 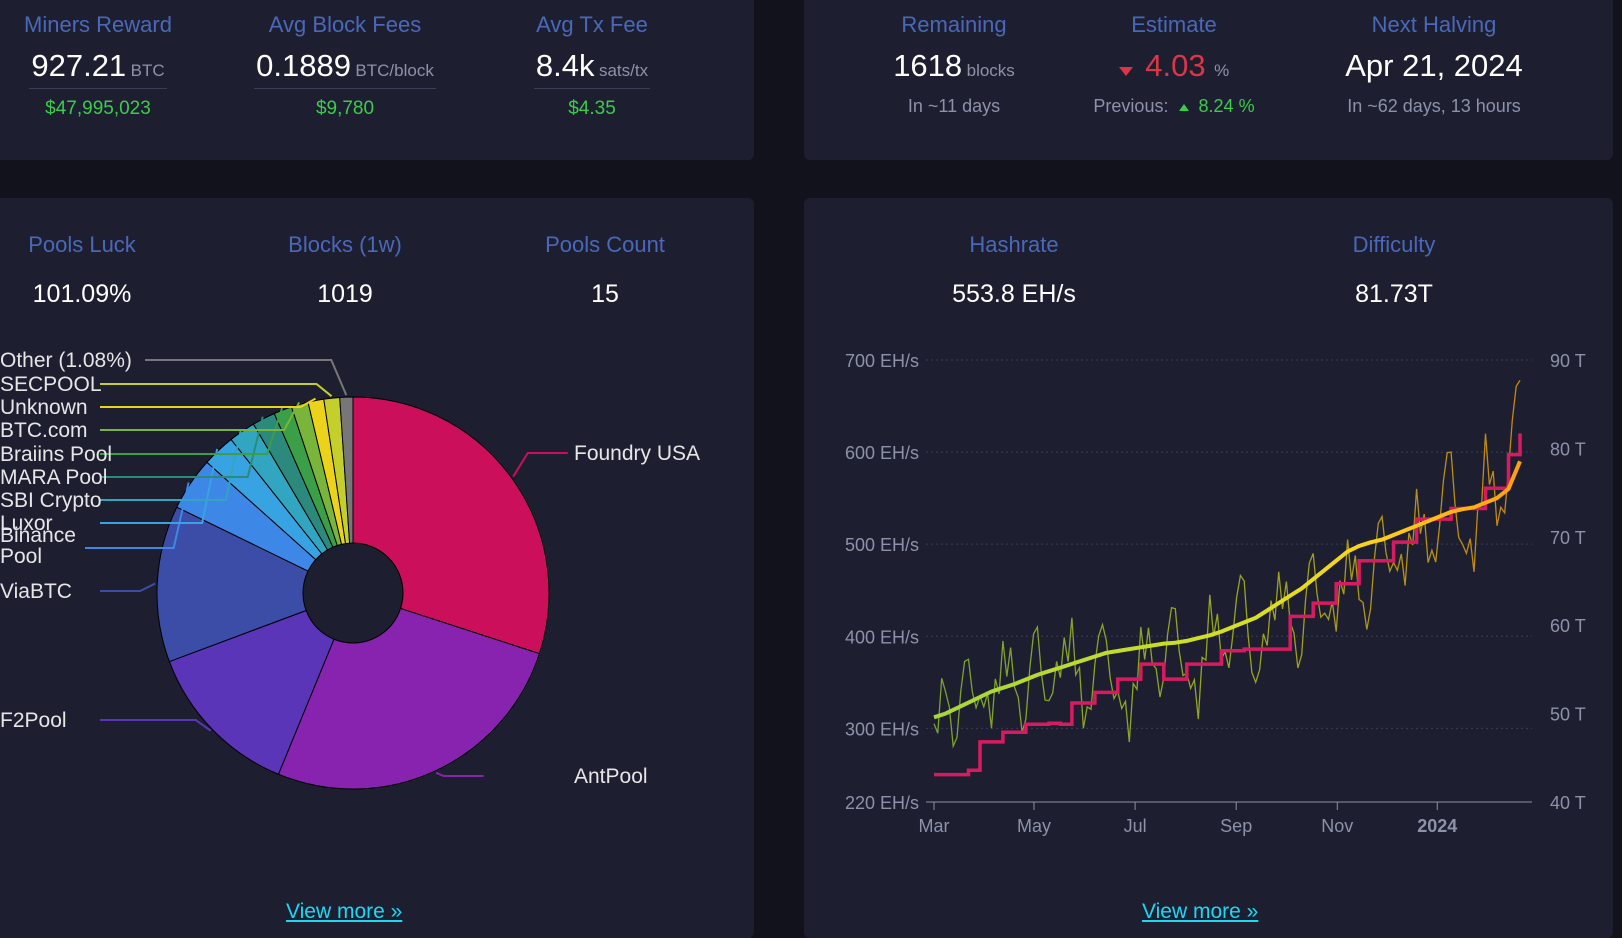 What do you see at coordinates (82, 294) in the screenshot?
I see `pools-luck-value: 101.09%` at bounding box center [82, 294].